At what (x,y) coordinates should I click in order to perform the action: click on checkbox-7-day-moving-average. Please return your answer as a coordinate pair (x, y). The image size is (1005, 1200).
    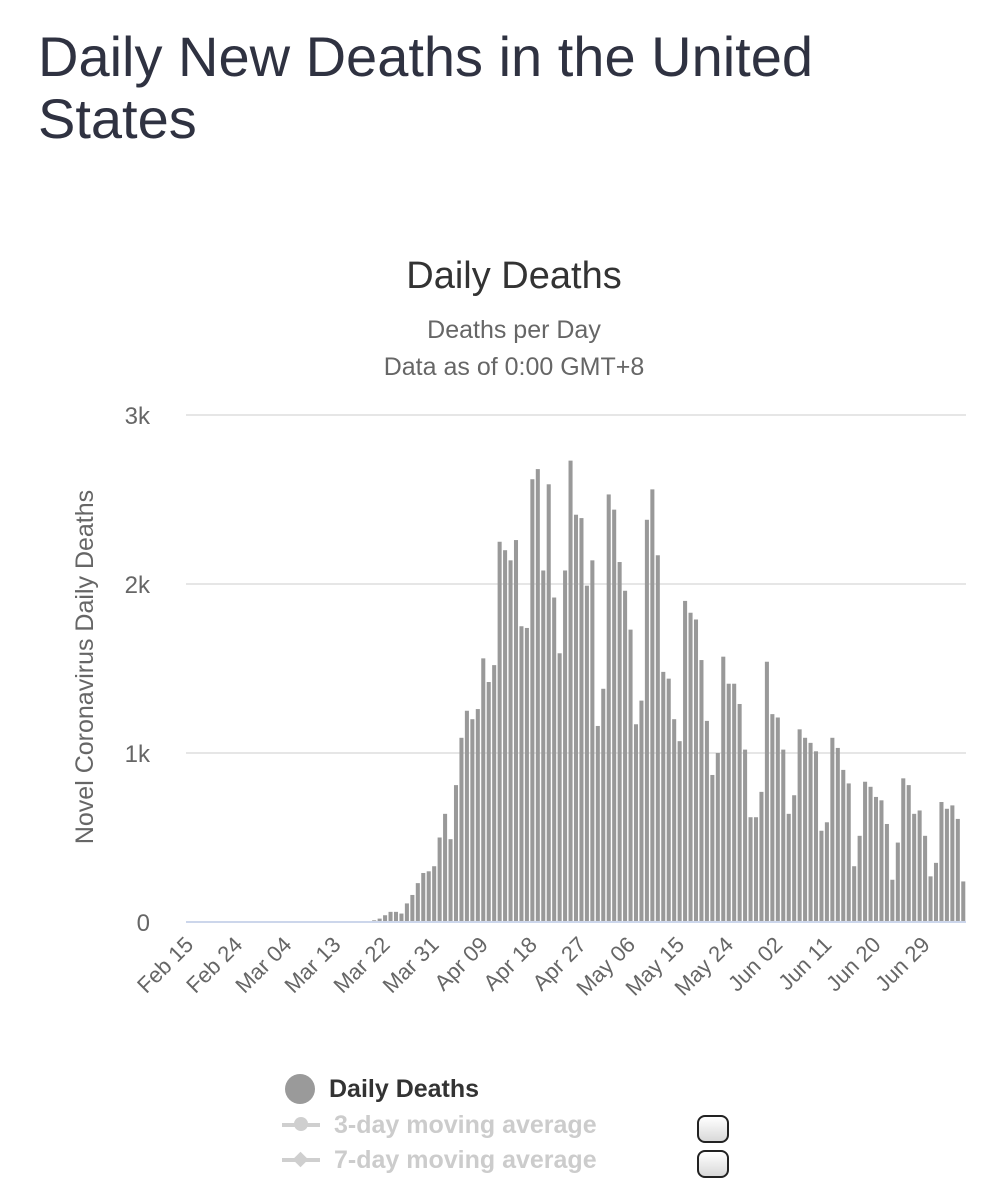
    Looking at the image, I should click on (713, 1164).